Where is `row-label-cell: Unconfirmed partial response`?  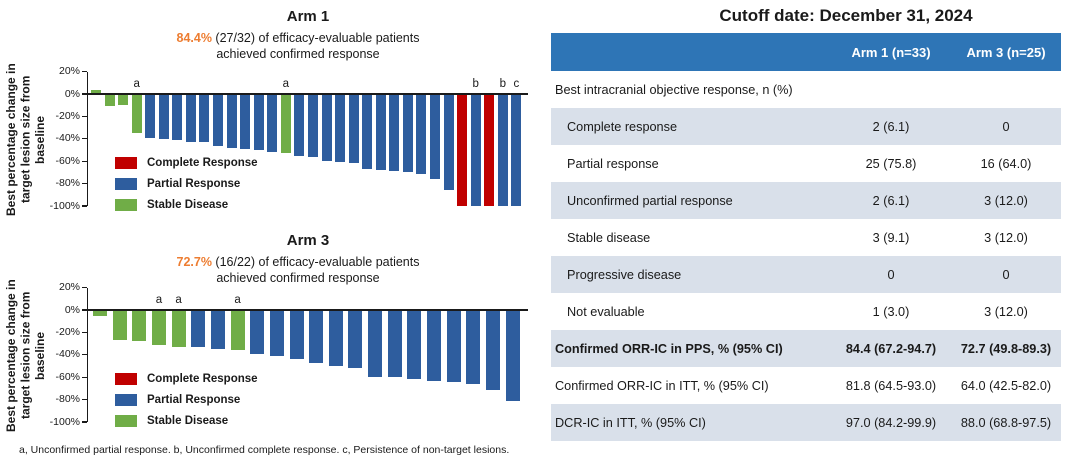 row-label-cell: Unconfirmed partial response is located at coordinates (650, 200).